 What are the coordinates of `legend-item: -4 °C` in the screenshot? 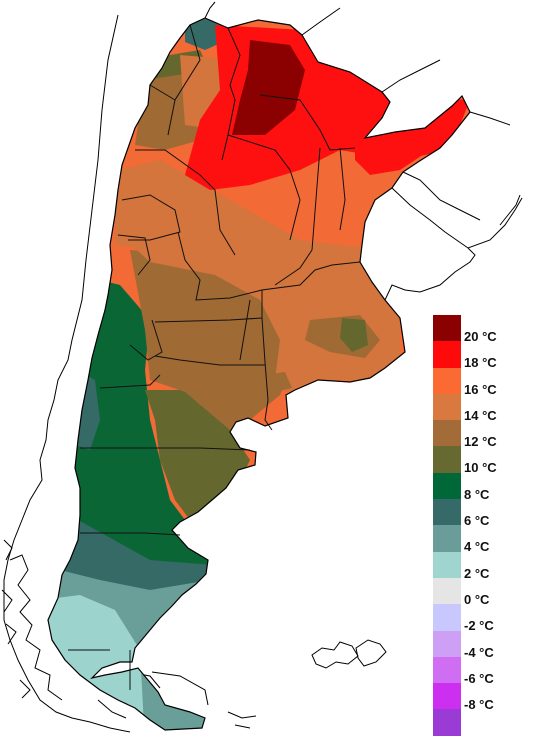 It's located at (485, 645).